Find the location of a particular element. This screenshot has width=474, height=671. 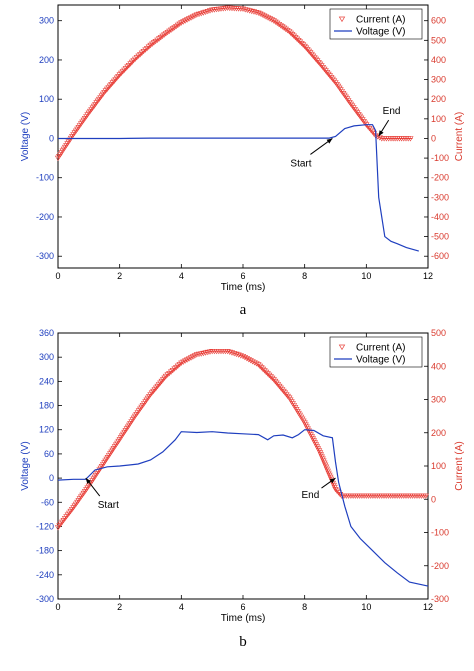

y-tick-label-left: 240 is located at coordinates (46, 381).